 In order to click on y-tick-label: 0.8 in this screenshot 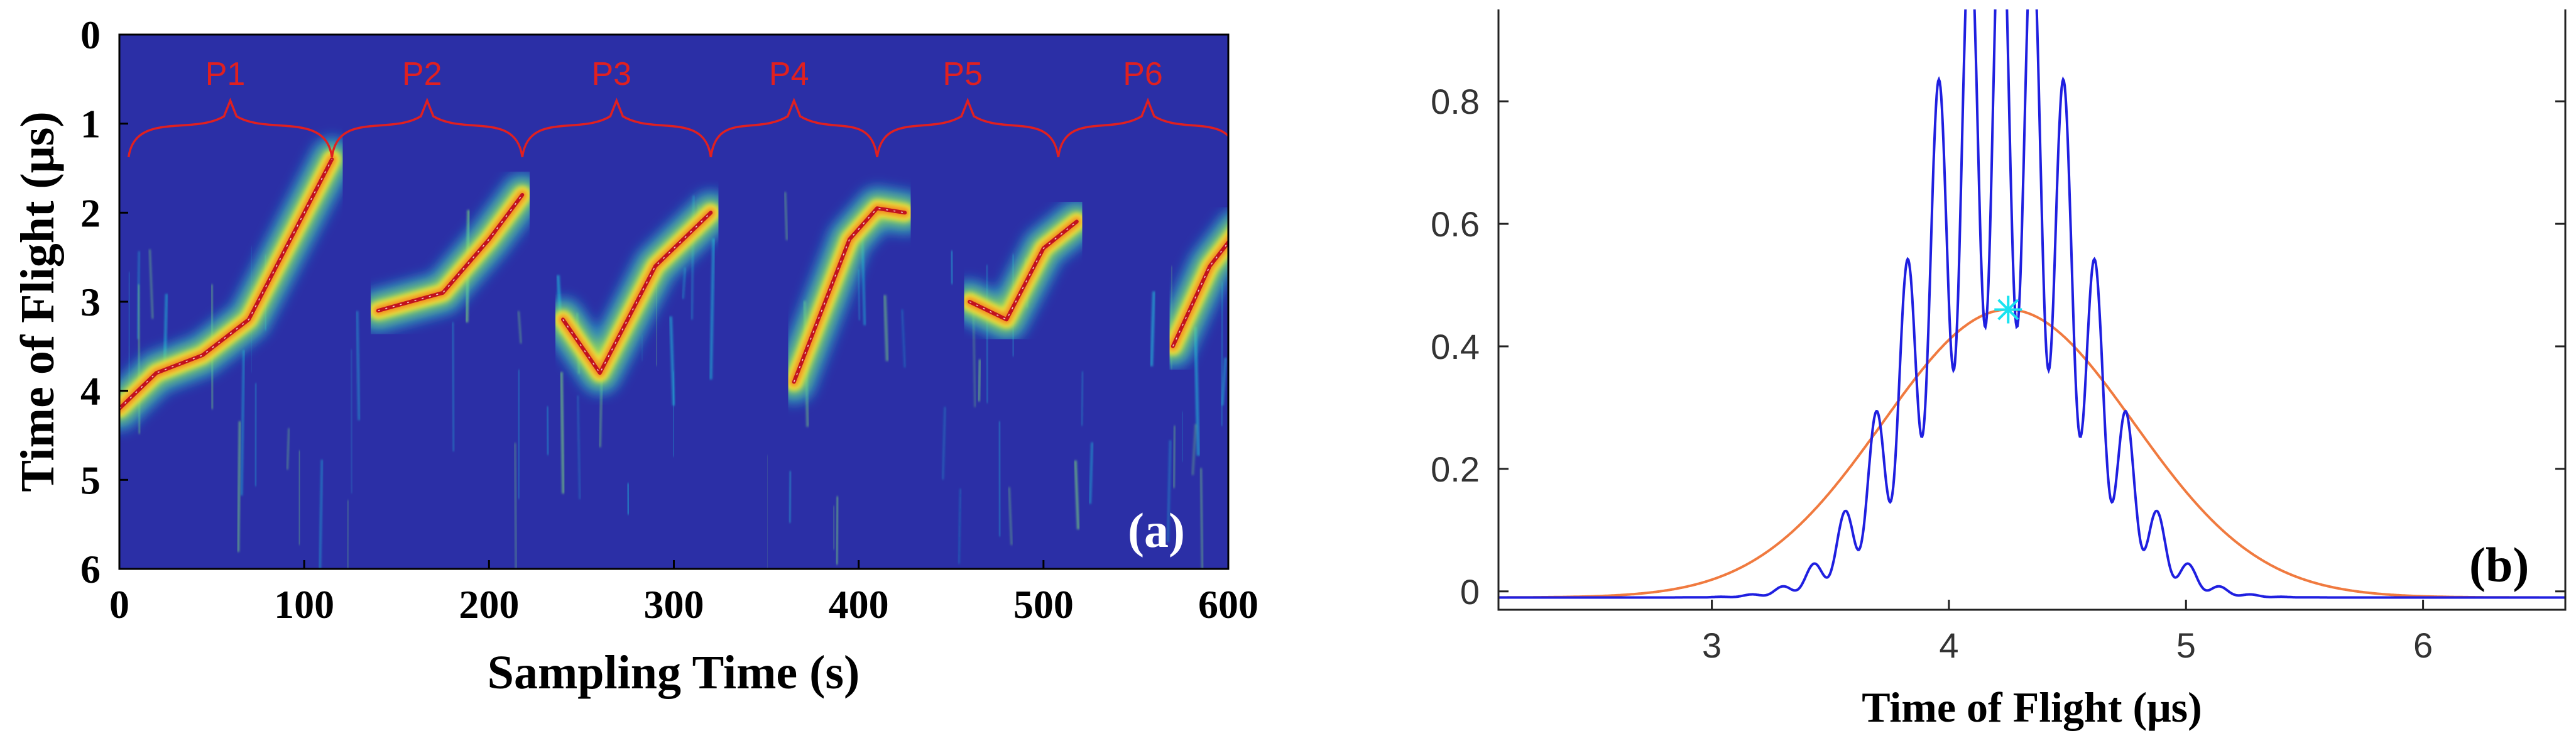, I will do `click(1456, 102)`.